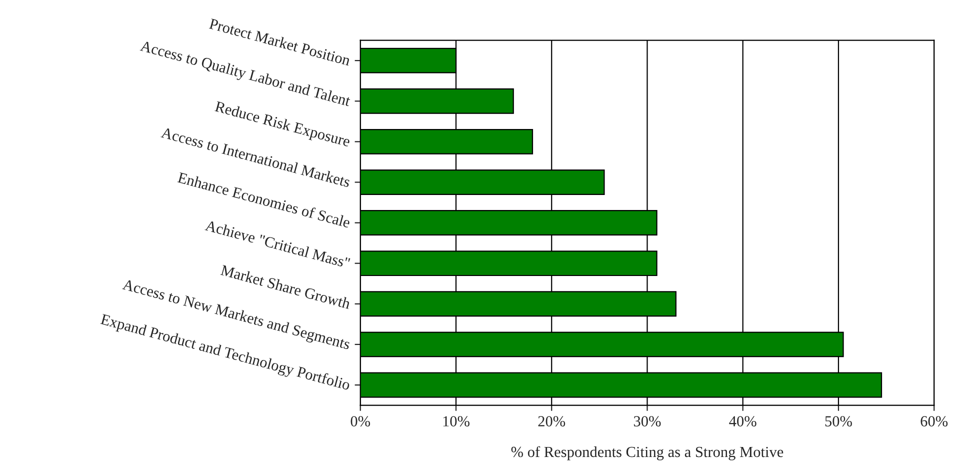 The height and width of the screenshot is (474, 961). What do you see at coordinates (742, 421) in the screenshot?
I see `x-tick-label: 40%` at bounding box center [742, 421].